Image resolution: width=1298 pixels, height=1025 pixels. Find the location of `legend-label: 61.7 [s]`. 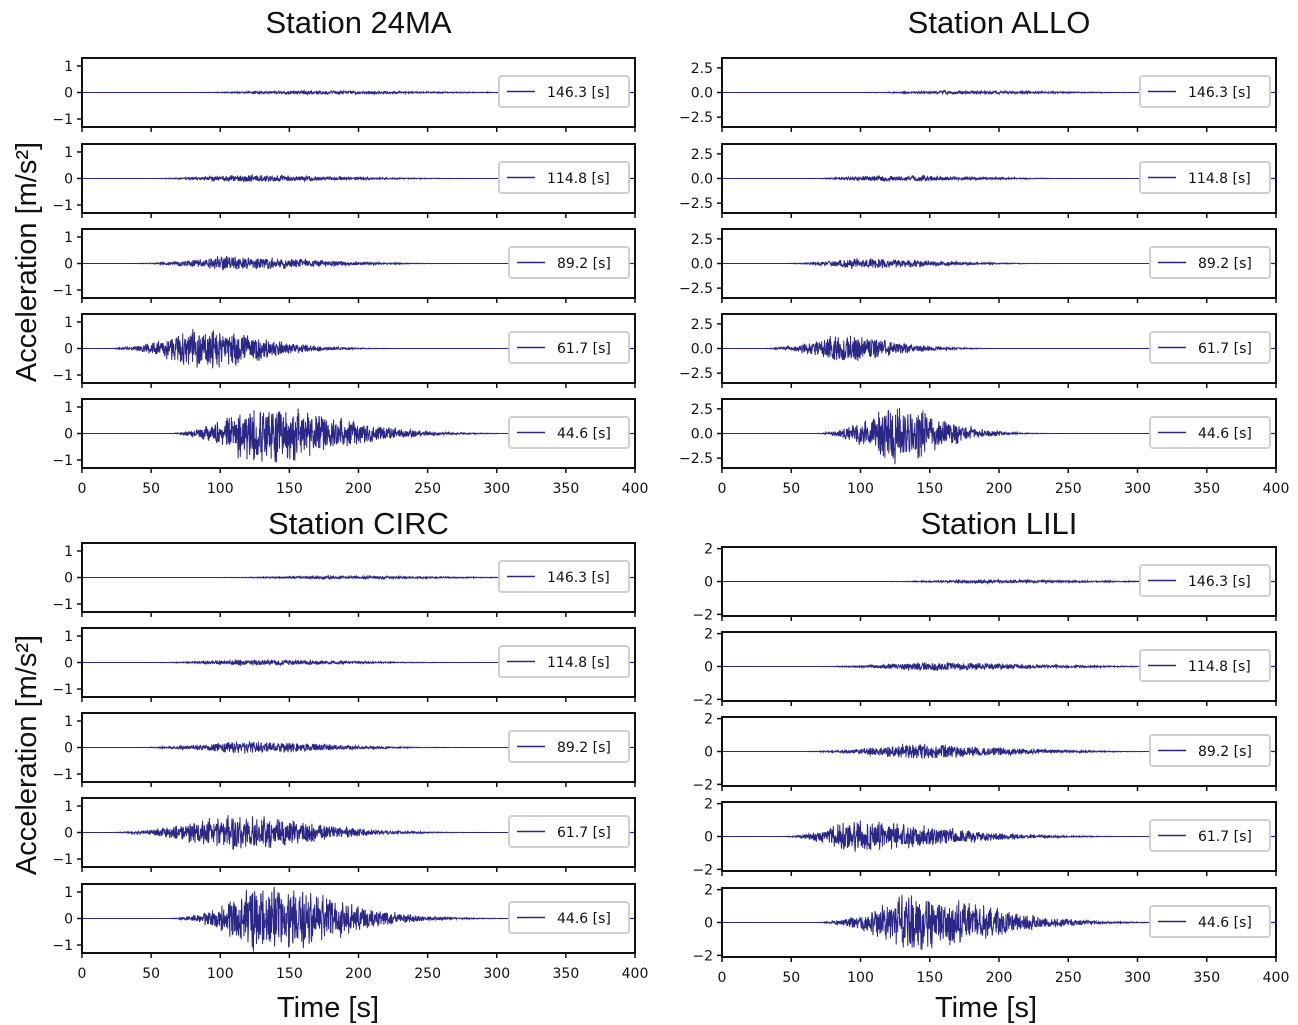

legend-label: 61.7 [s] is located at coordinates (584, 833).